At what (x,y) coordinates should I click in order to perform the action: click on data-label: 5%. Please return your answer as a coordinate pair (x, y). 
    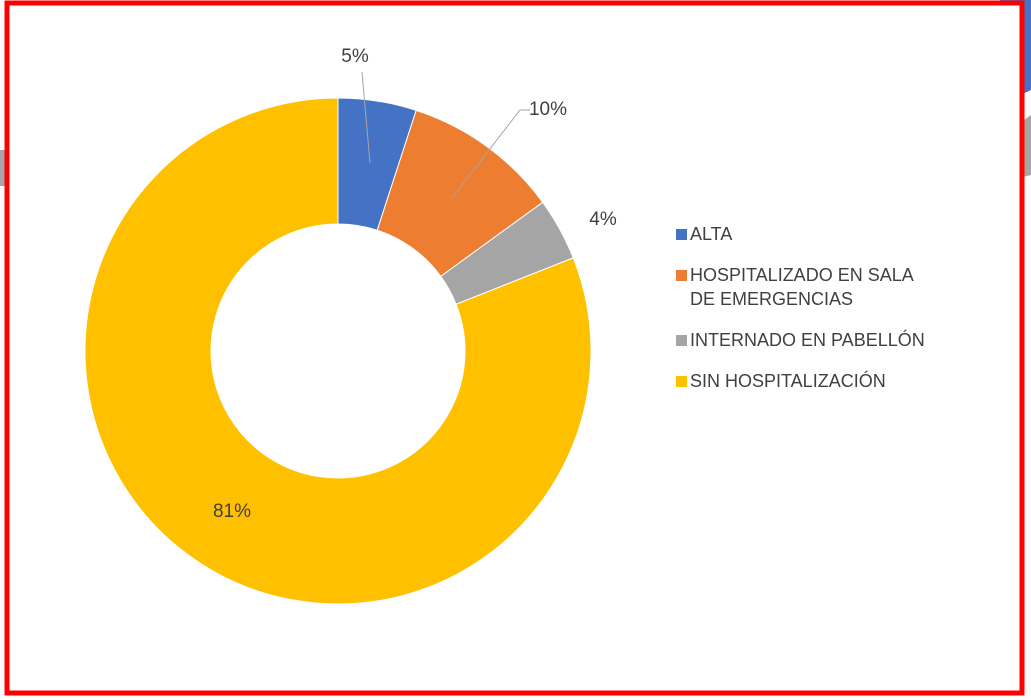
    Looking at the image, I should click on (355, 56).